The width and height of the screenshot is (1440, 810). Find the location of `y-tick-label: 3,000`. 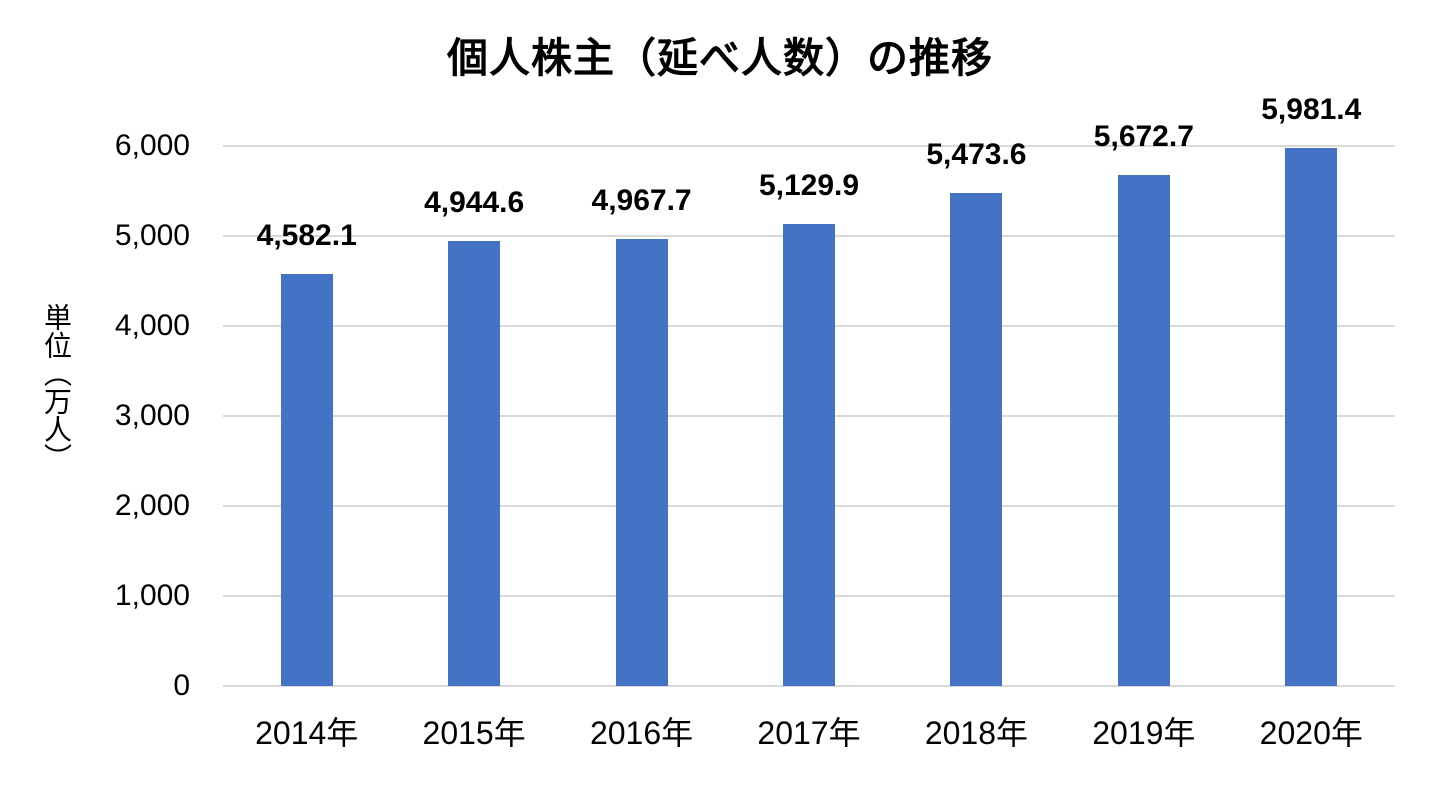

y-tick-label: 3,000 is located at coordinates (152, 415).